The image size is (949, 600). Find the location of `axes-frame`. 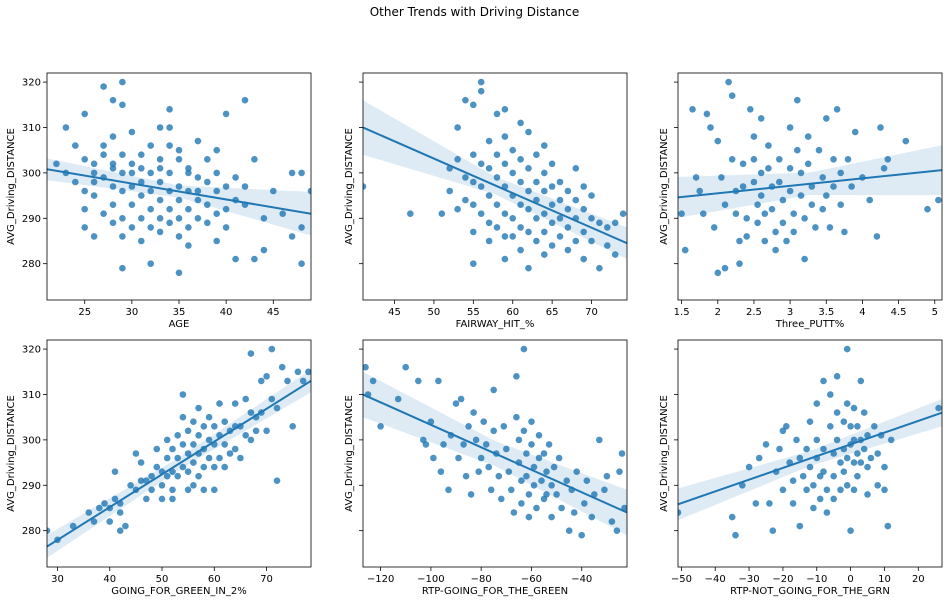

axes-frame is located at coordinates (495, 186).